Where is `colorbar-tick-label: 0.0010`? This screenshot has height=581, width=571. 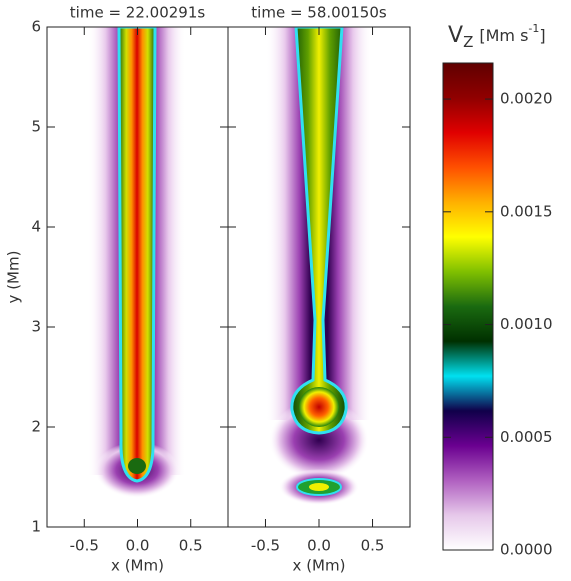 colorbar-tick-label: 0.0010 is located at coordinates (526, 324).